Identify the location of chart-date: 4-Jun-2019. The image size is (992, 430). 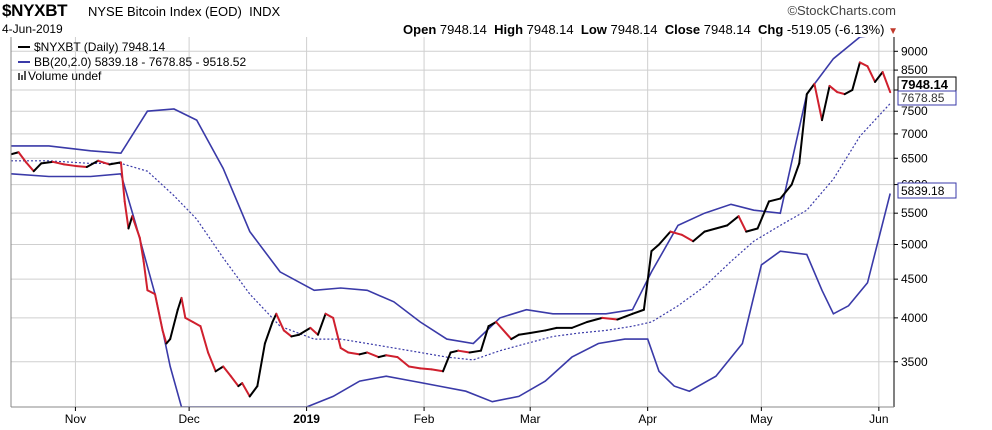
(32, 29).